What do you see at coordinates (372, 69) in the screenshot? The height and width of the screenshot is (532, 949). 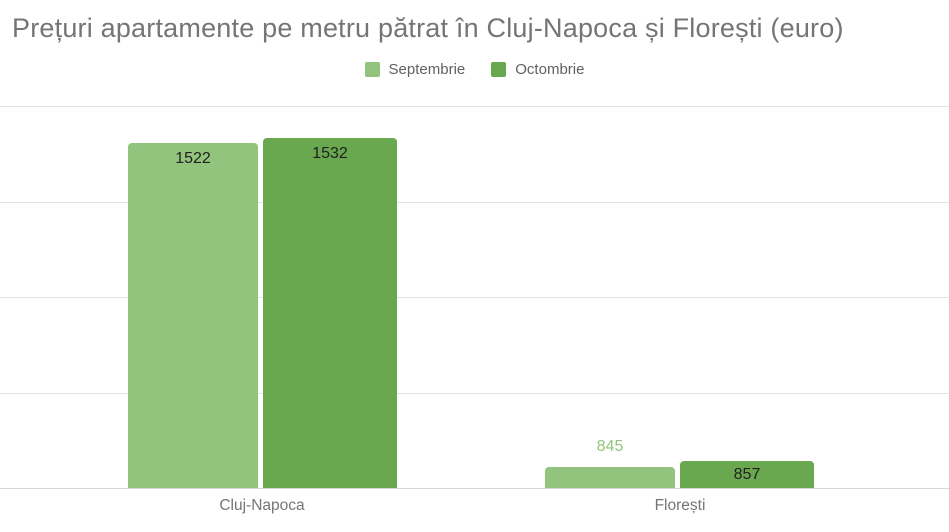 I see `legend-swatch-septembrie-icon` at bounding box center [372, 69].